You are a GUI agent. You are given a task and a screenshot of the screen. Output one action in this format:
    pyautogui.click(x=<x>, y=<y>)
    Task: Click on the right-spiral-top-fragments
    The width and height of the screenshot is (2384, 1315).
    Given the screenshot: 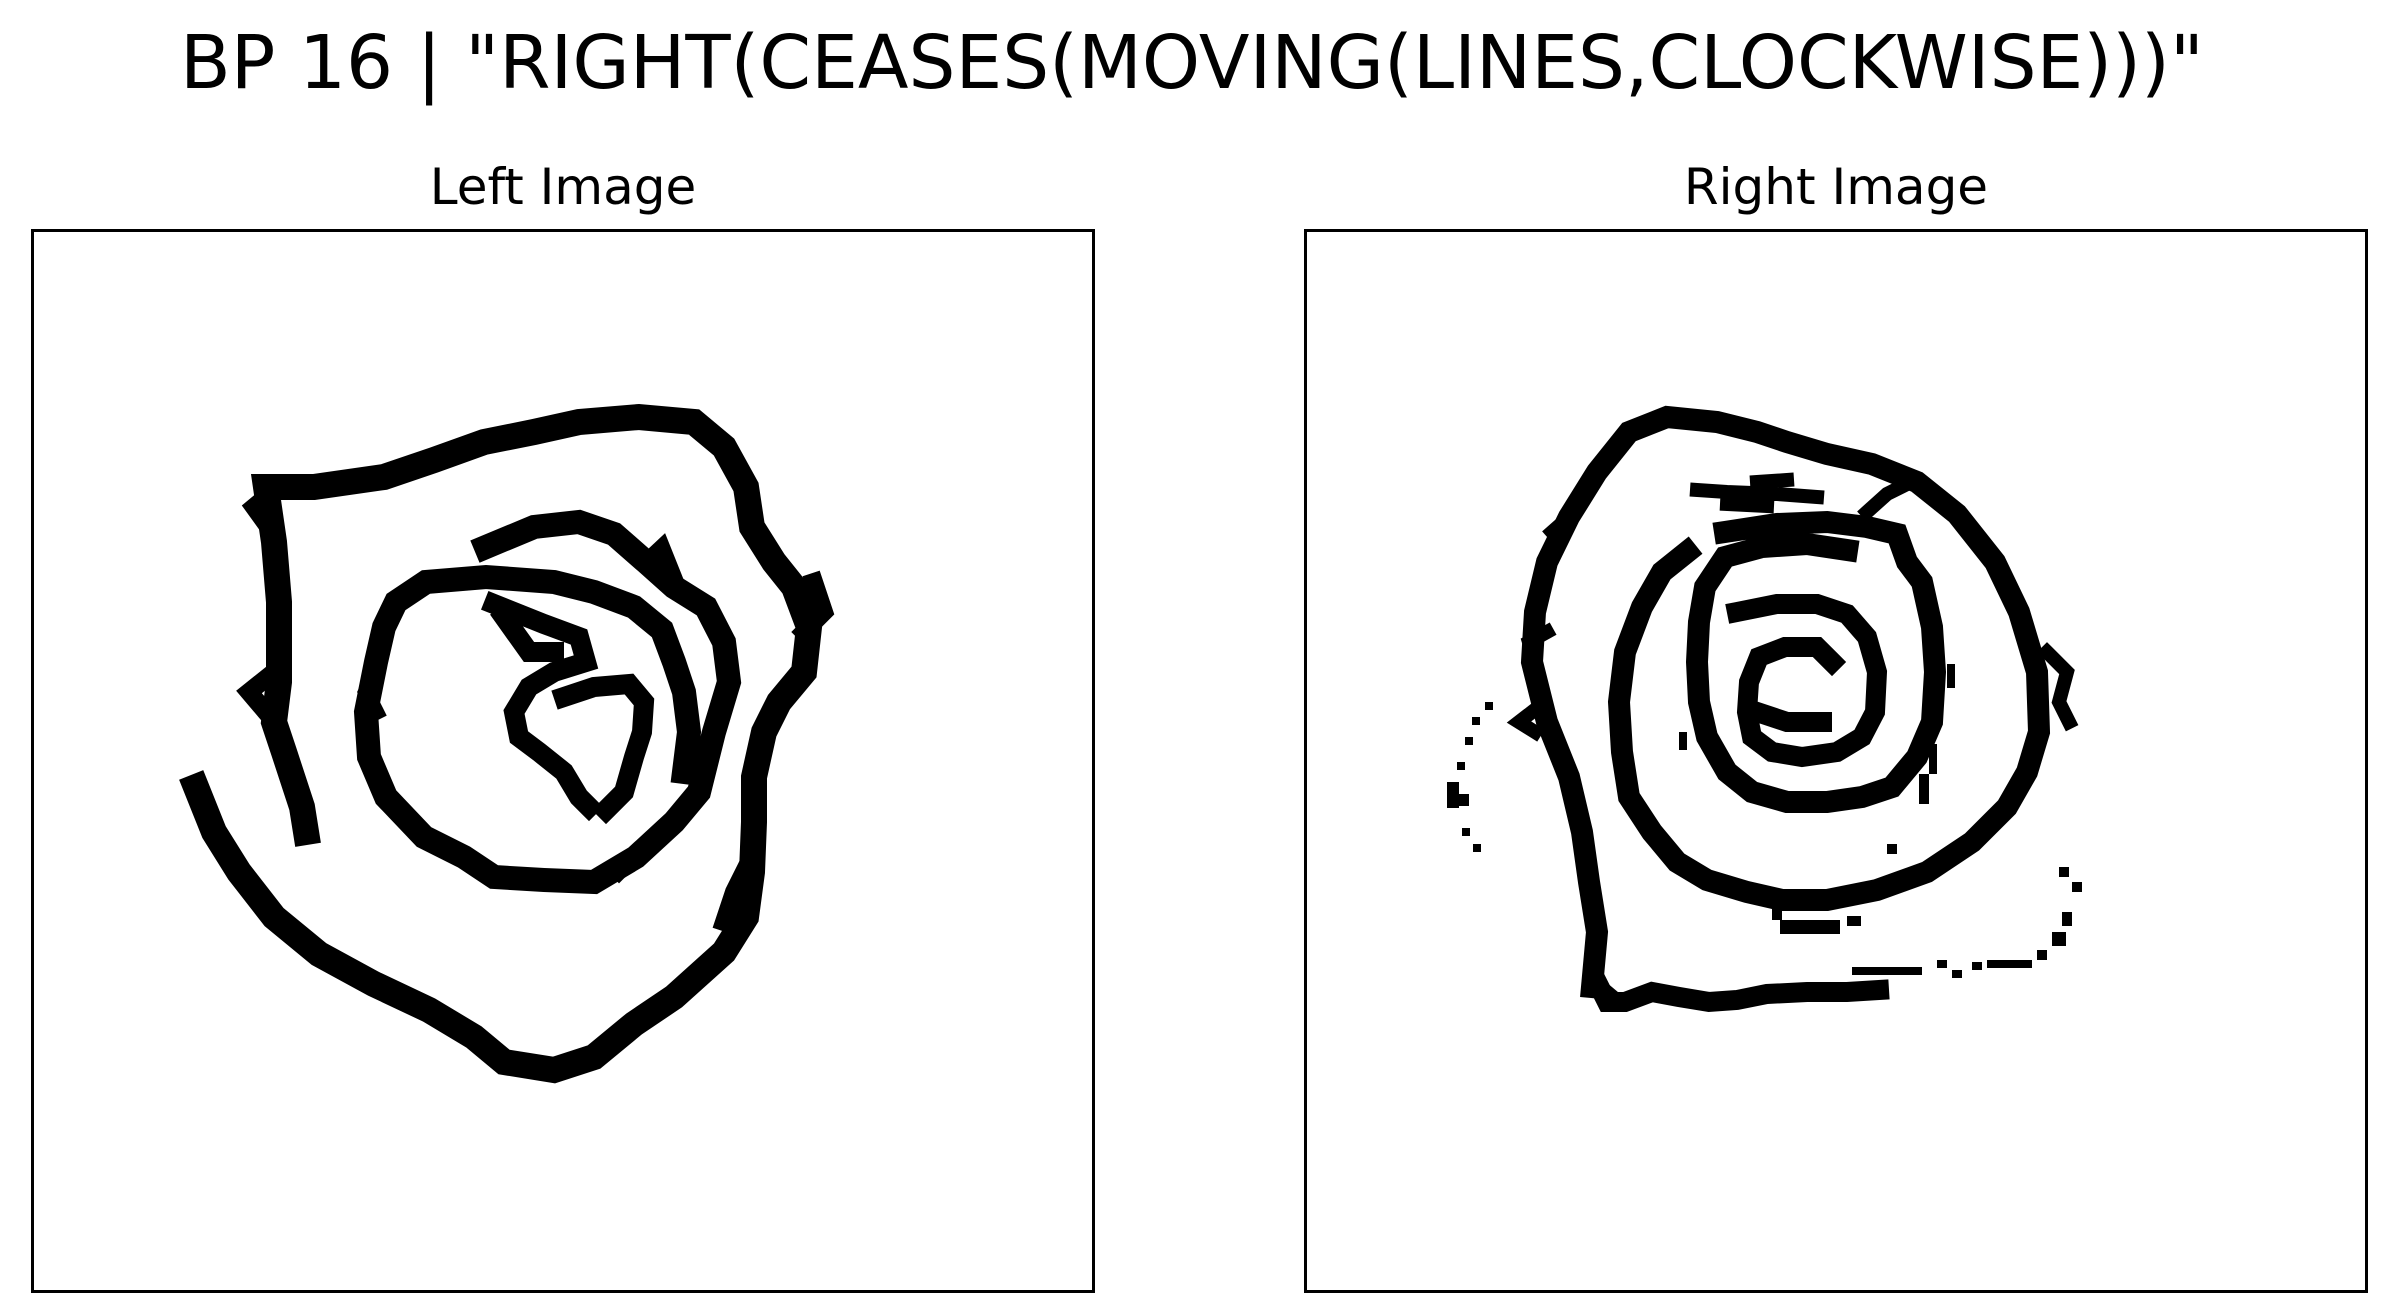 What is the action you would take?
    pyautogui.click(x=1803, y=497)
    